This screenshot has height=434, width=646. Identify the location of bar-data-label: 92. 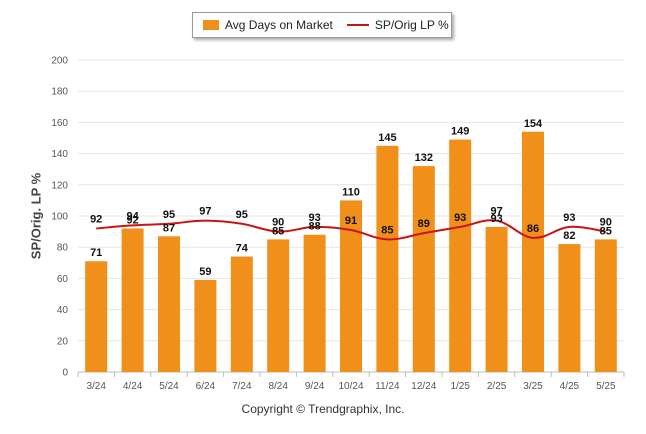
(132, 220).